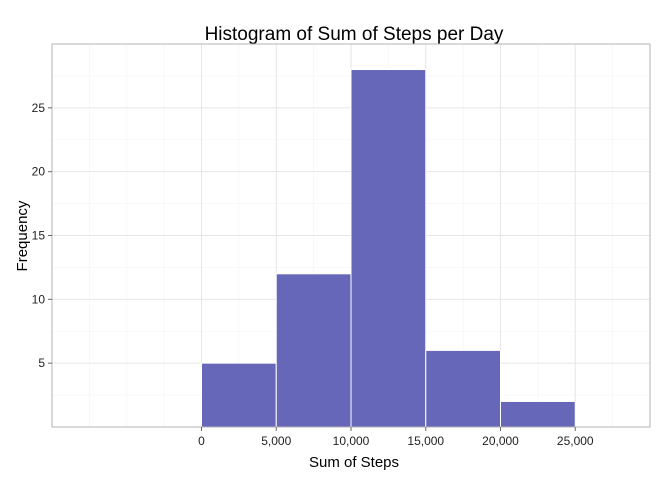 This screenshot has width=672, height=480. What do you see at coordinates (22, 235) in the screenshot?
I see `y-axis-title: Frequency` at bounding box center [22, 235].